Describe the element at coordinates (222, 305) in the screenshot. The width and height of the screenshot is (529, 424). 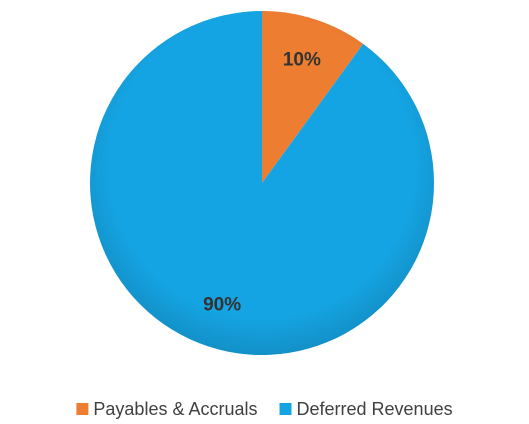
I see `data-label: 90%` at that location.